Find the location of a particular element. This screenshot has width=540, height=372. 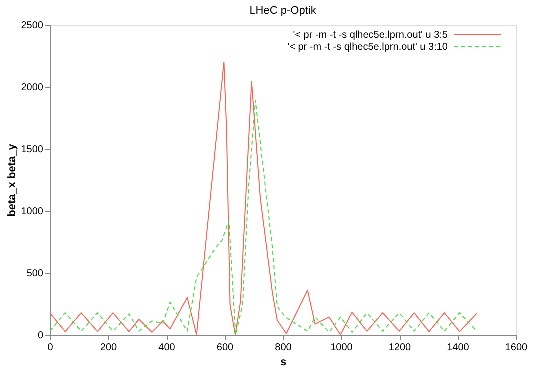

x-tick-label: 0 is located at coordinates (51, 348).